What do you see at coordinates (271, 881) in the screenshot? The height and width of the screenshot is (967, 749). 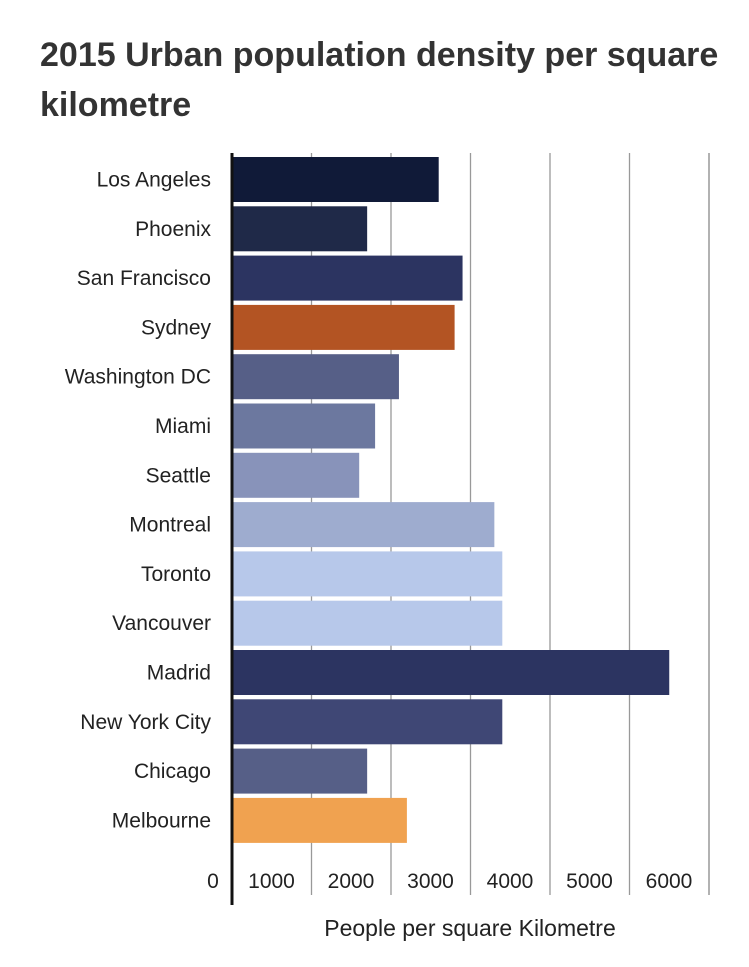 I see `x-tick-label: 1000` at bounding box center [271, 881].